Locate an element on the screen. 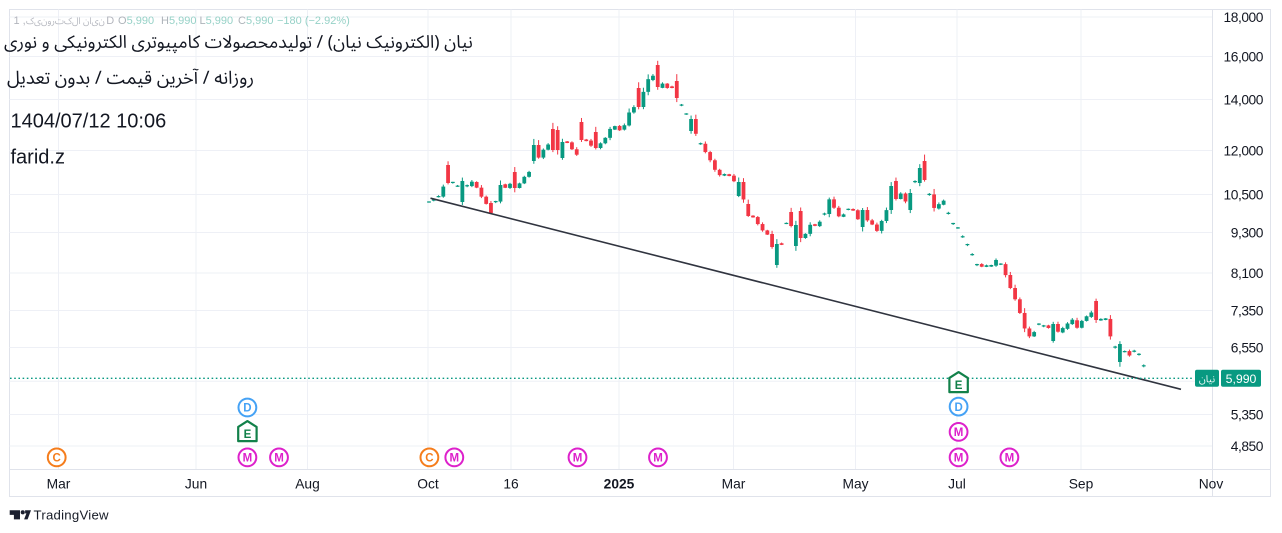  svg-text: 2025 is located at coordinates (619, 484).